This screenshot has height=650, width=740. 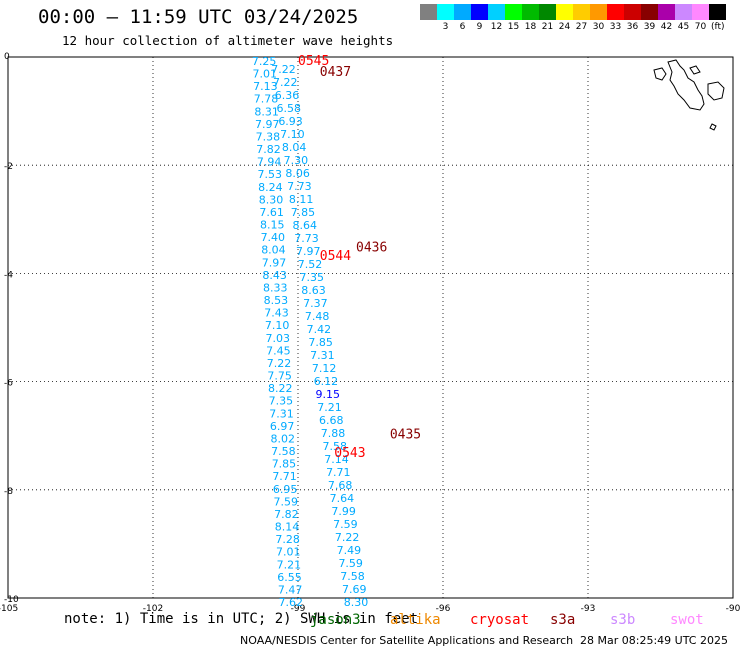 What do you see at coordinates (687, 620) in the screenshot?
I see `satellite-label-swot: swot` at bounding box center [687, 620].